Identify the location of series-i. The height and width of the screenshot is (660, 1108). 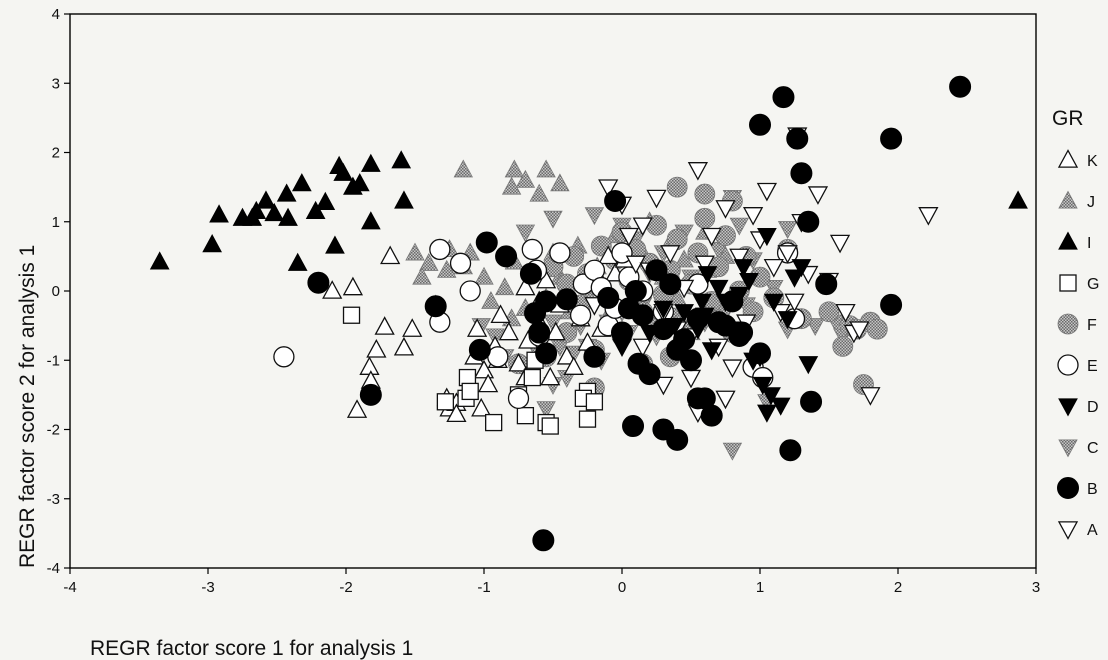
(588, 210).